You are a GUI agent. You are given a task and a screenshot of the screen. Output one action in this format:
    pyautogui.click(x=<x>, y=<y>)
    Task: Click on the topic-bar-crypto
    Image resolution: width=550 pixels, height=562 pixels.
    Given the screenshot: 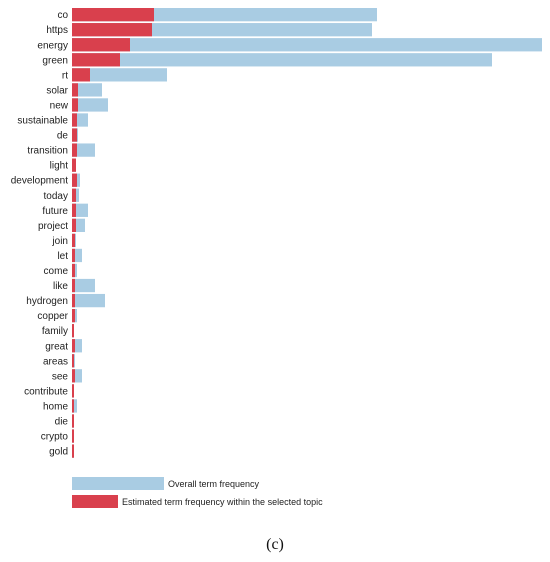 What is the action you would take?
    pyautogui.click(x=73, y=436)
    